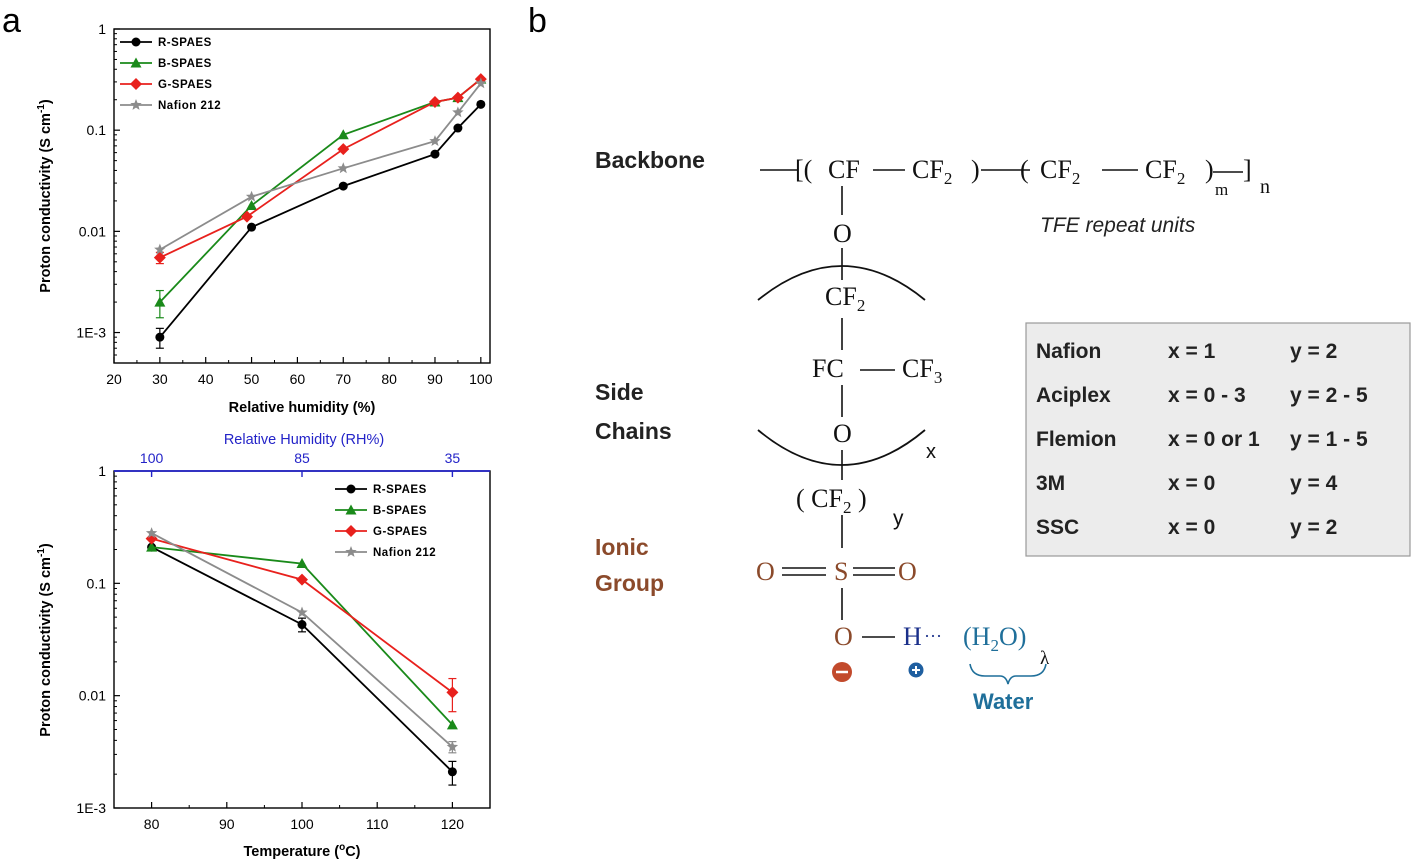  Describe the element at coordinates (994, 638) in the screenshot. I see `water-formula: (H2O)` at that location.